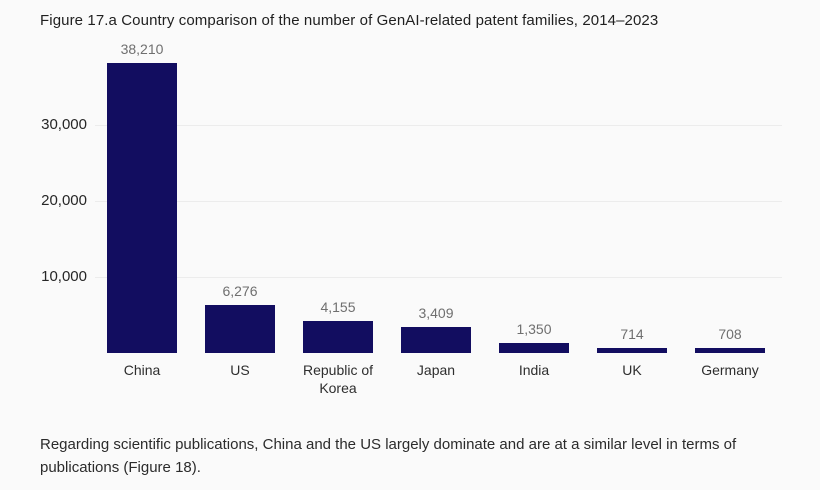  What do you see at coordinates (632, 350) in the screenshot?
I see `bar-uk` at bounding box center [632, 350].